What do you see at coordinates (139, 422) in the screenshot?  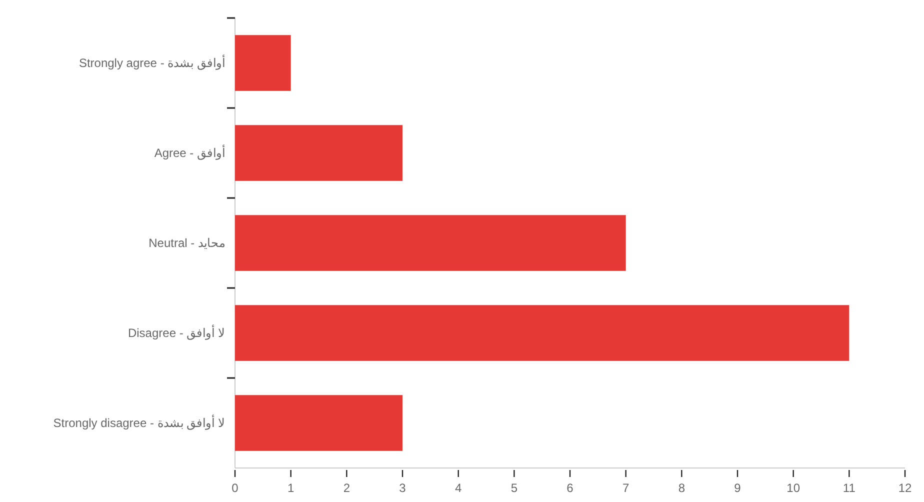 I see `y-tick-label: Strongly disagree - لا أوافق بشدة` at bounding box center [139, 422].